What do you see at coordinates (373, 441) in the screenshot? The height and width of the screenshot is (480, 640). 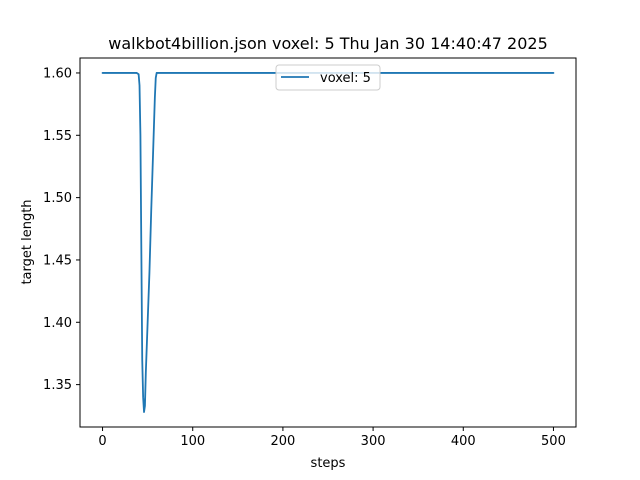 I see `x-tick-label: 300` at bounding box center [373, 441].